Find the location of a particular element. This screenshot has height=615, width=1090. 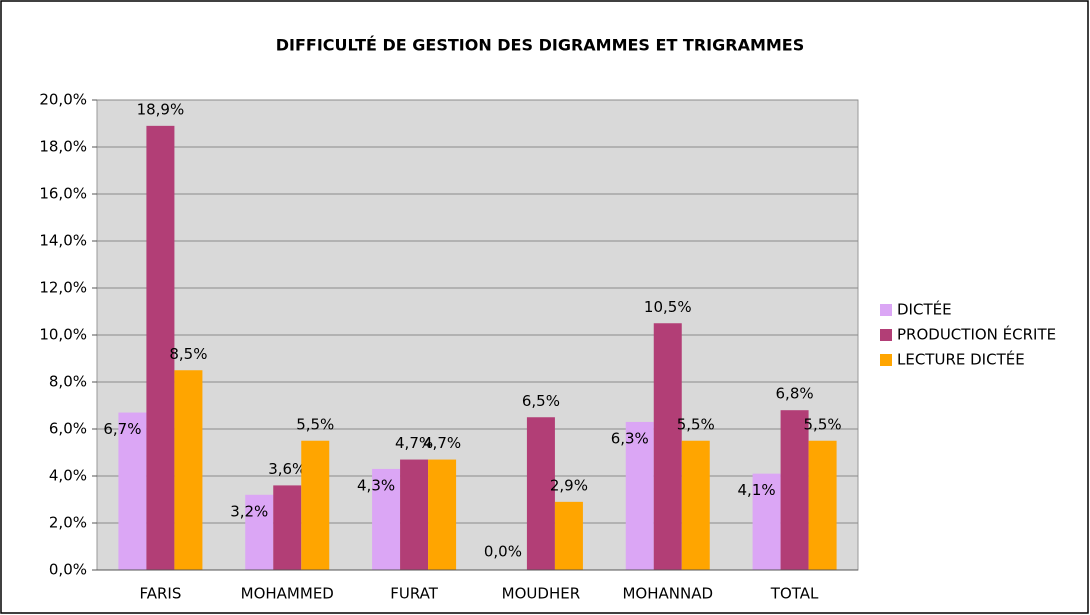

y-tick-label: 16,0% is located at coordinates (63, 194).